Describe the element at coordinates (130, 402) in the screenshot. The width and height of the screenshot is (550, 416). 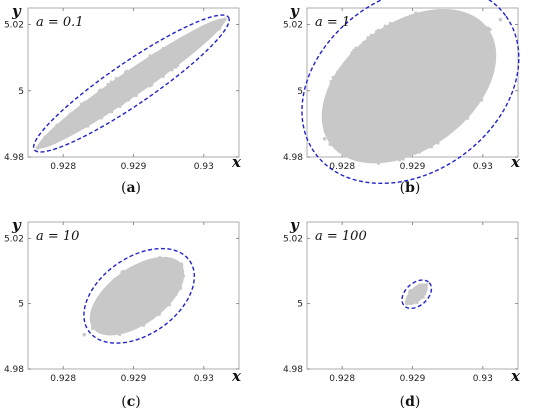
I see `subfigure-caption: (c)` at that location.